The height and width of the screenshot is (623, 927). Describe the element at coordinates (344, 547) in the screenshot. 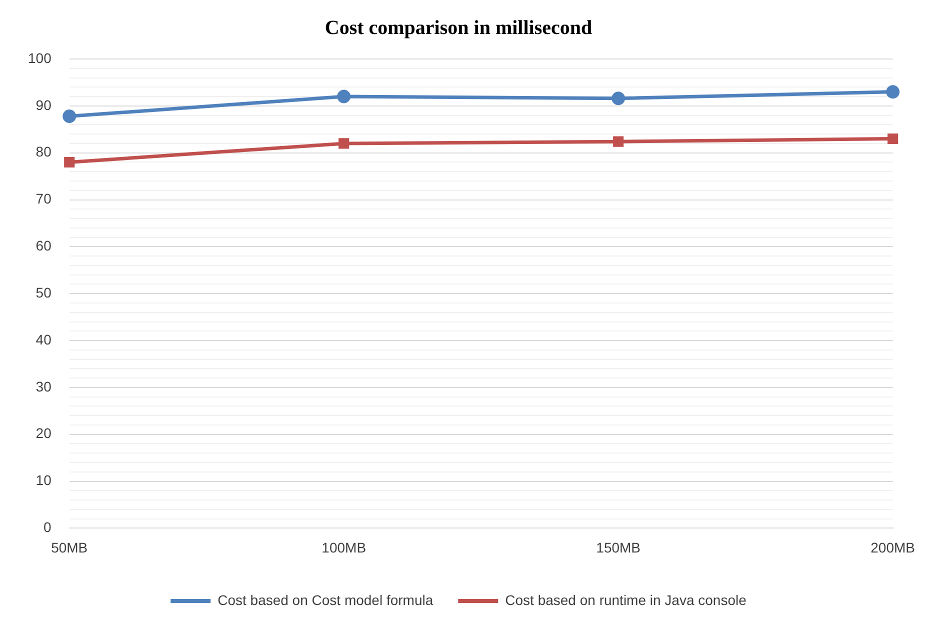

I see `x-tick-label: 100MB` at that location.